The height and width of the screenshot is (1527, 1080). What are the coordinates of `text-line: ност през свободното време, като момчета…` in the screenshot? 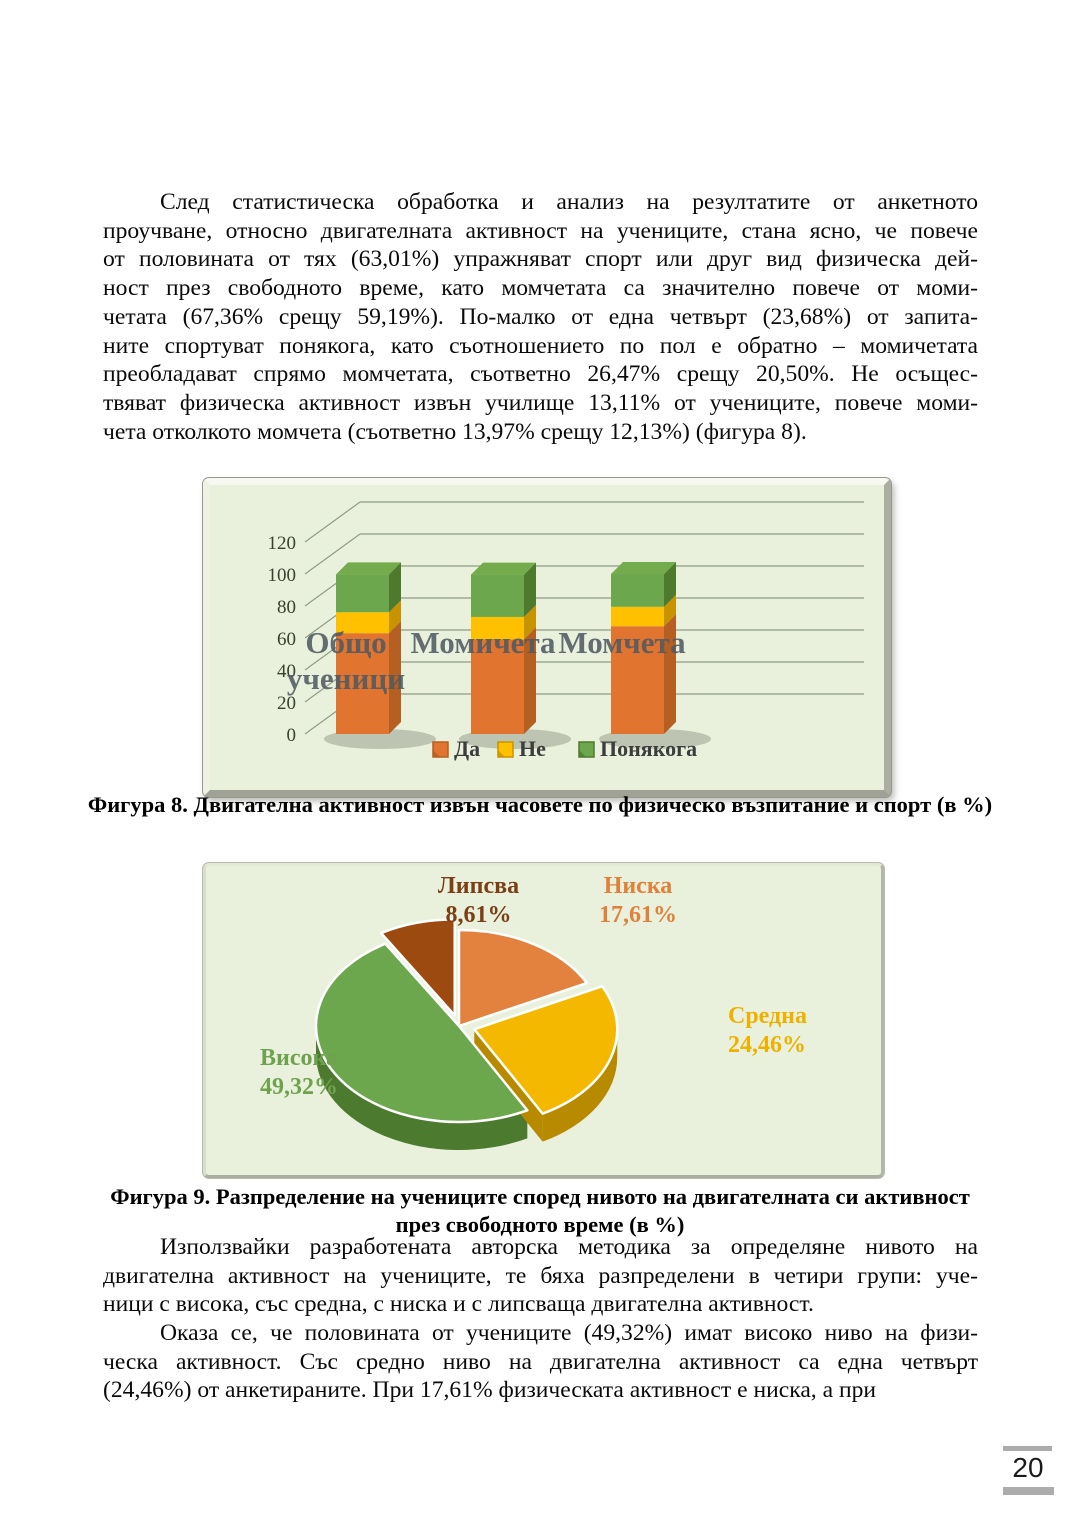 It's located at (540, 288).